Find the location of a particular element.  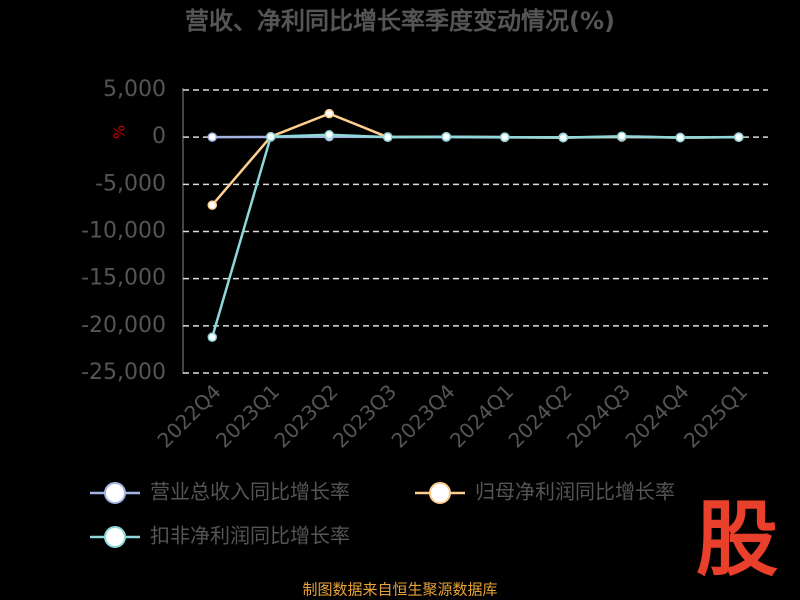

x-tick-label: 2024Q3 is located at coordinates (598, 415).